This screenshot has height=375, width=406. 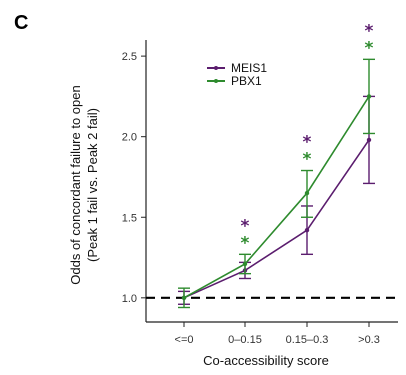 What do you see at coordinates (129, 57) in the screenshot?
I see `y-tick-label: 2.5` at bounding box center [129, 57].